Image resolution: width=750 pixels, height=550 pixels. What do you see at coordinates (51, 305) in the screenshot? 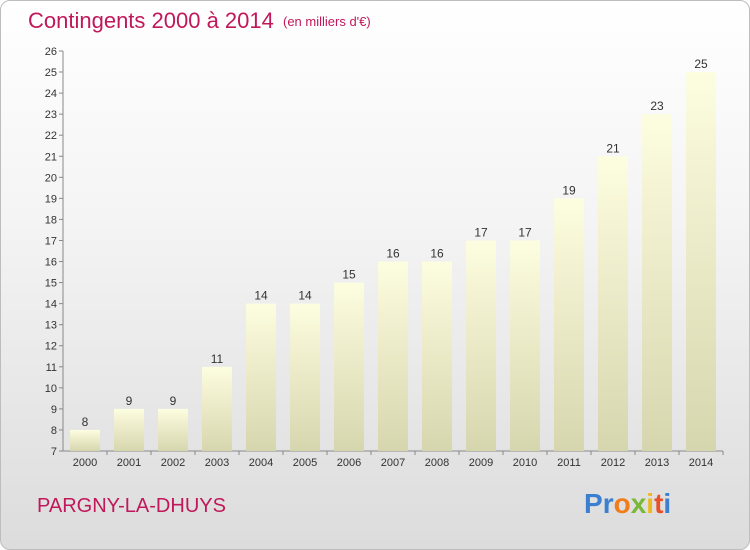
I see `y-tick-label: 14` at bounding box center [51, 305].